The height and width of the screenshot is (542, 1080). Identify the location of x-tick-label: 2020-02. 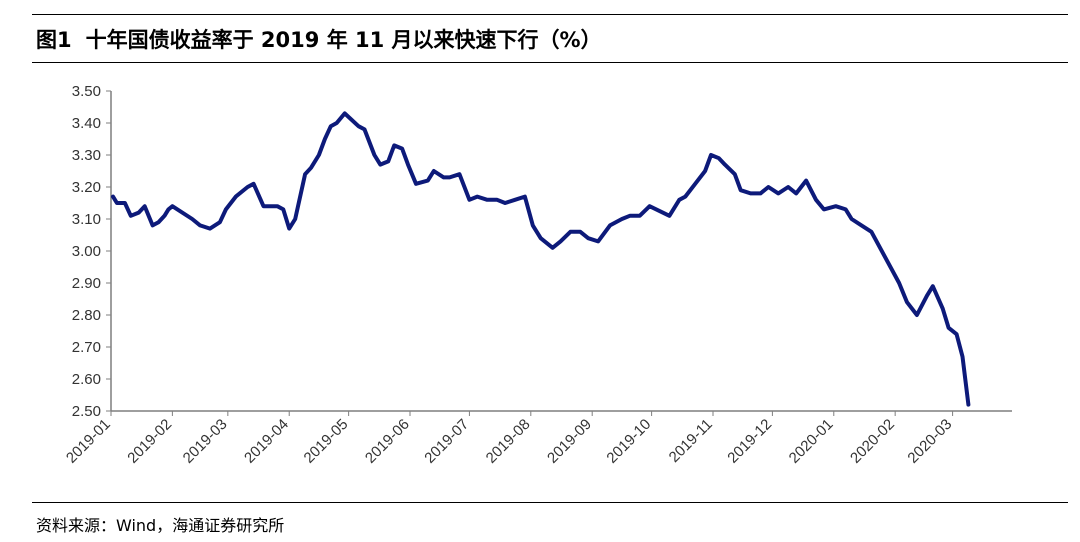
(872, 441).